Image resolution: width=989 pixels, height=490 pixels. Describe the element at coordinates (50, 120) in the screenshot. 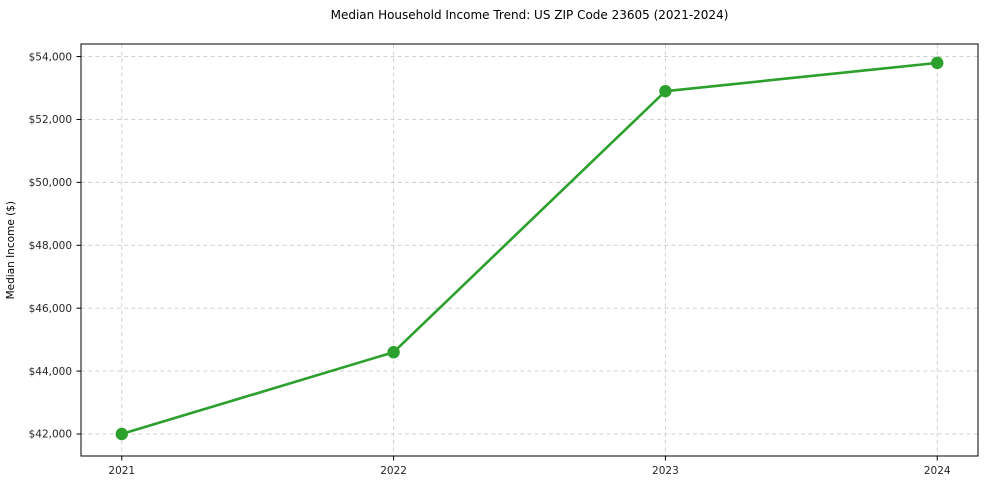

I see `y-tick-label: $52,000` at that location.